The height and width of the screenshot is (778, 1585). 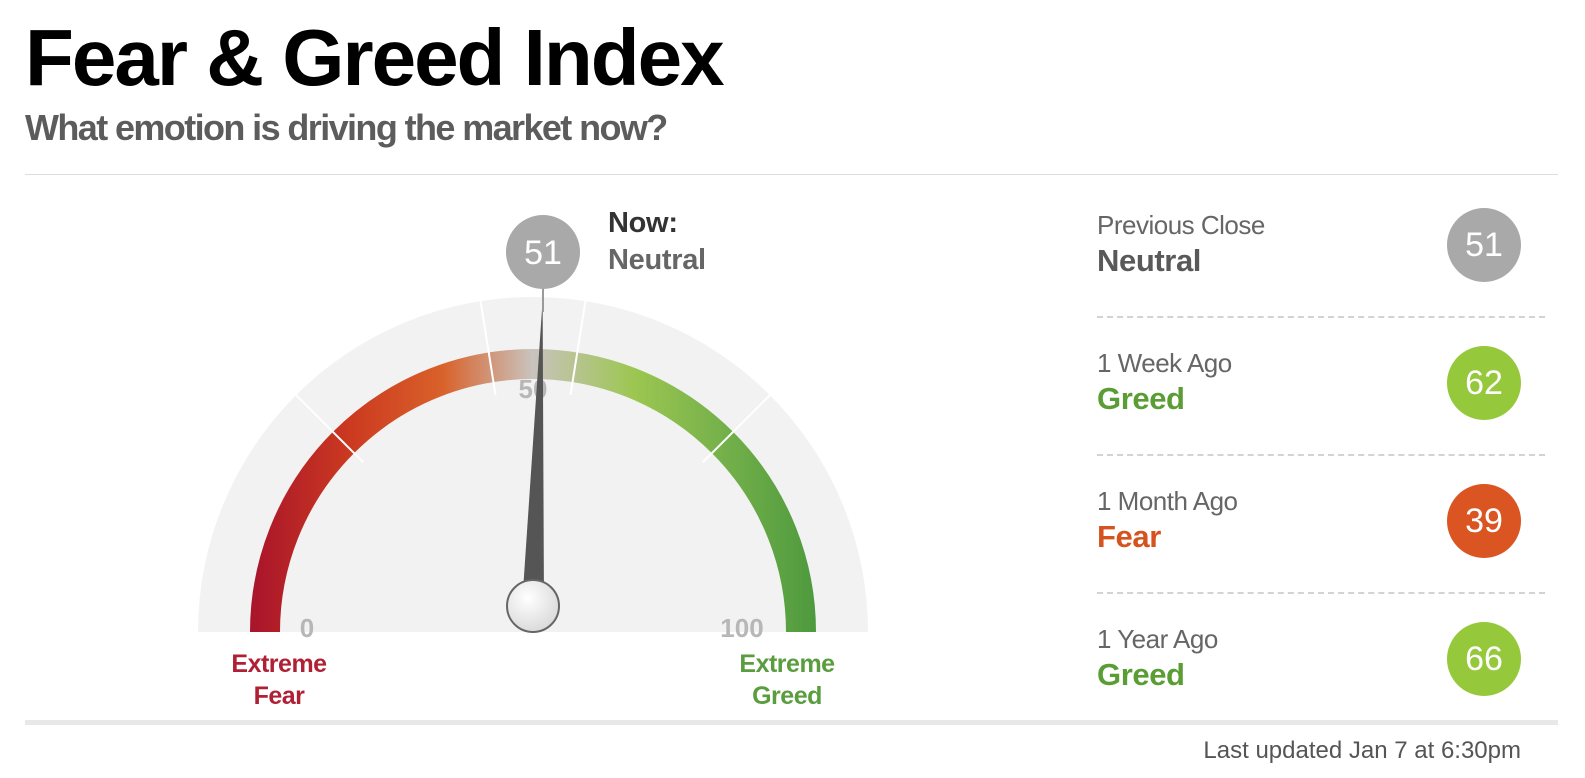 I want to click on extreme-fear-label-line1: Extreme, so click(x=279, y=664).